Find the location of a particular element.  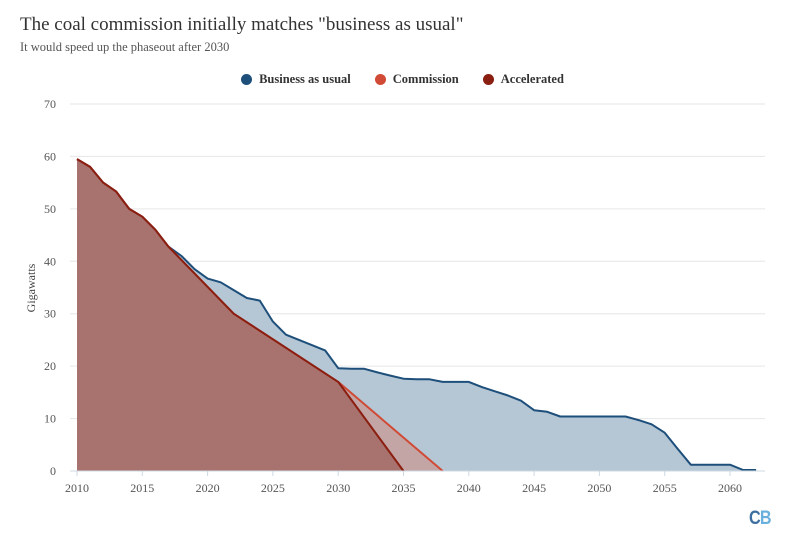

x-tick-label: 2060 is located at coordinates (730, 488).